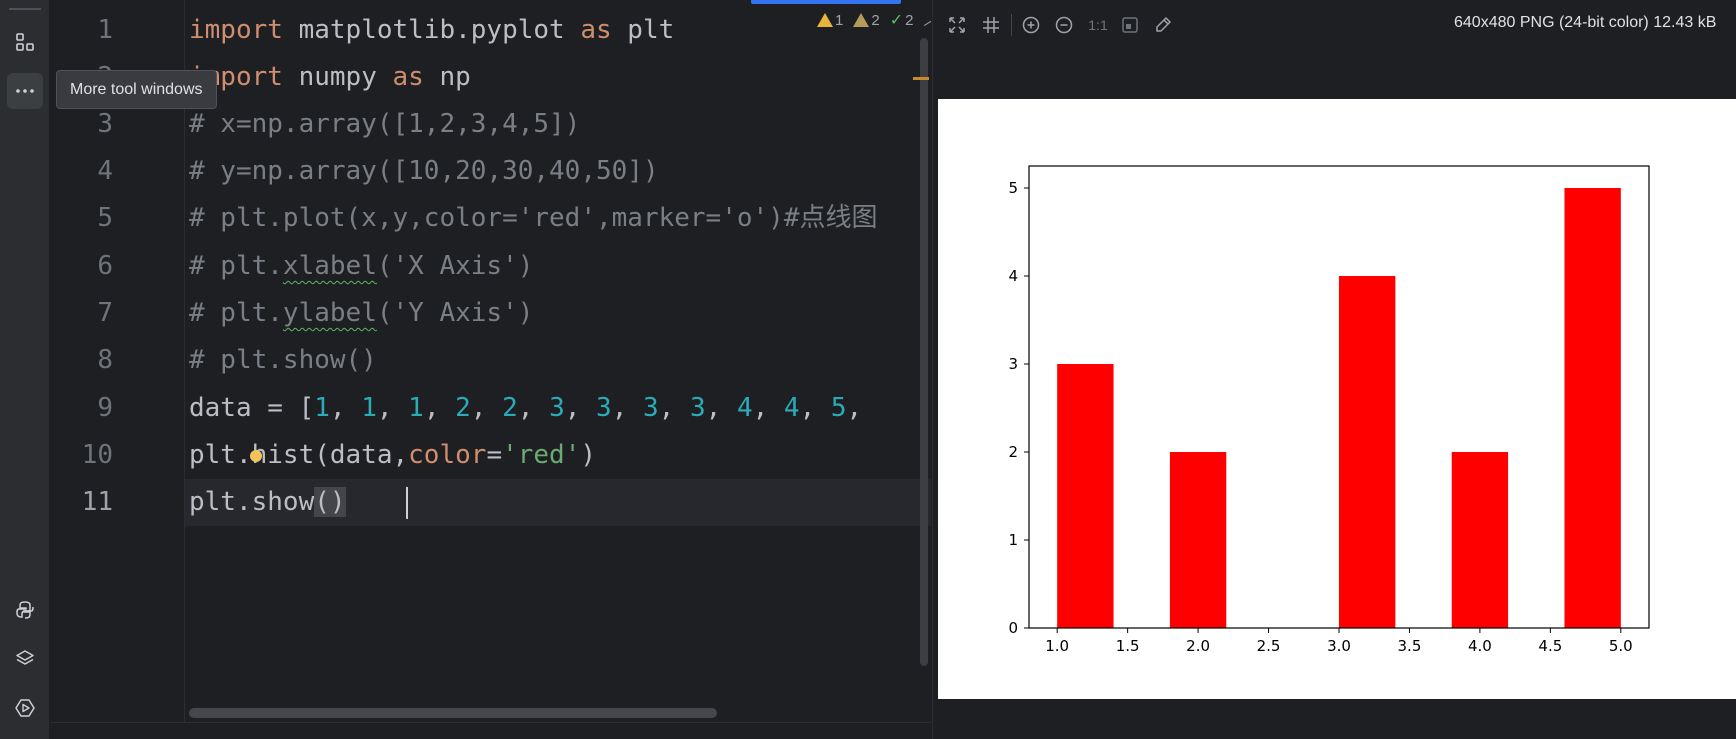 This screenshot has width=1736, height=739. I want to click on zoom-in-button, so click(1031, 25).